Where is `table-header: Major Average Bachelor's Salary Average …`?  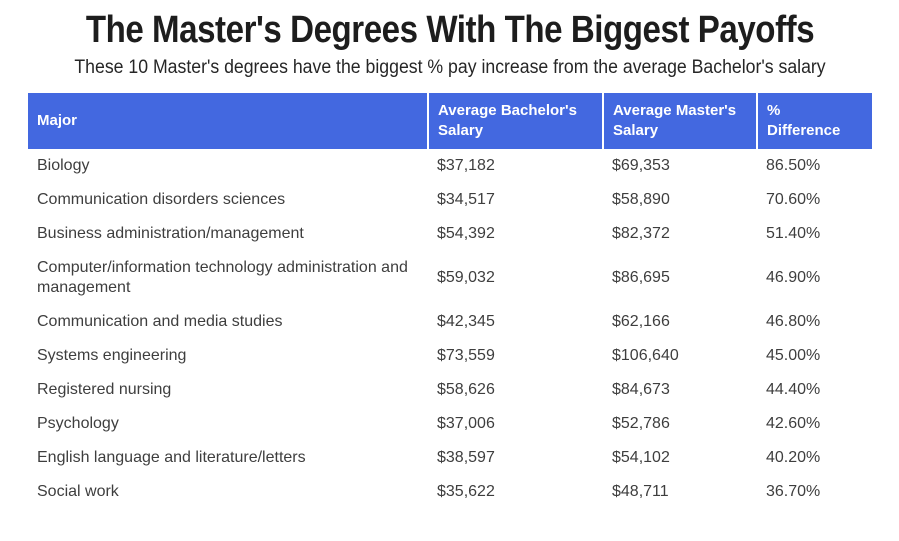
table-header: Major Average Bachelor's Salary Average … is located at coordinates (450, 121).